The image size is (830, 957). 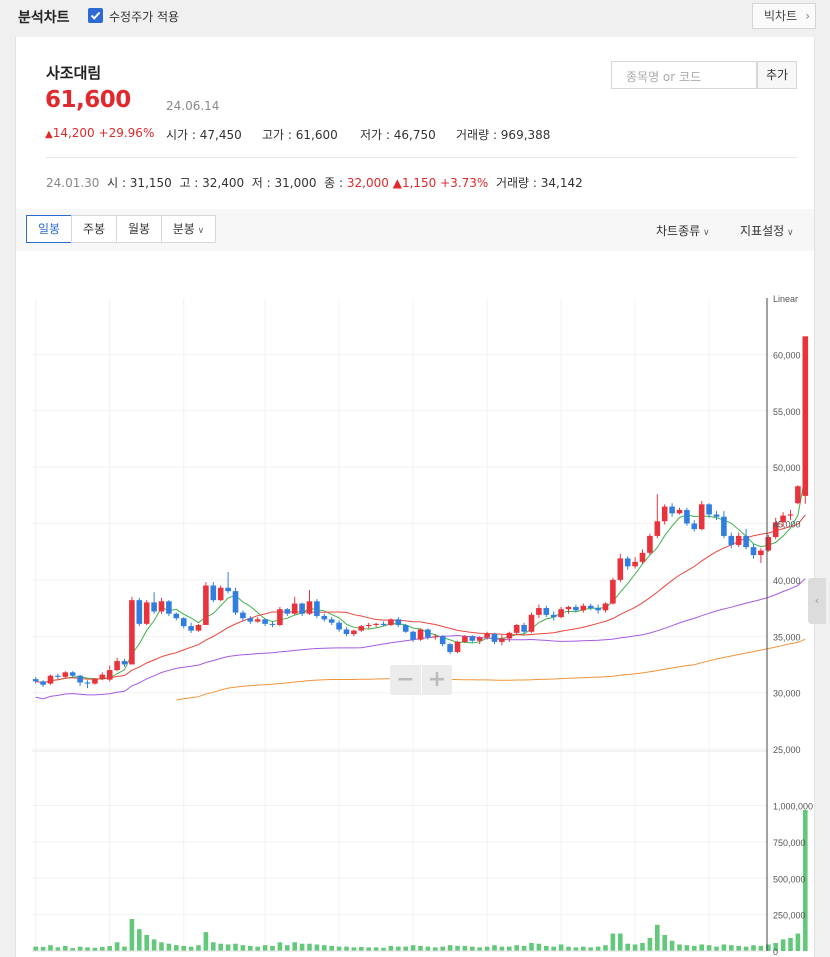 What do you see at coordinates (73, 183) in the screenshot?
I see `crosshair-date: 24.01.30` at bounding box center [73, 183].